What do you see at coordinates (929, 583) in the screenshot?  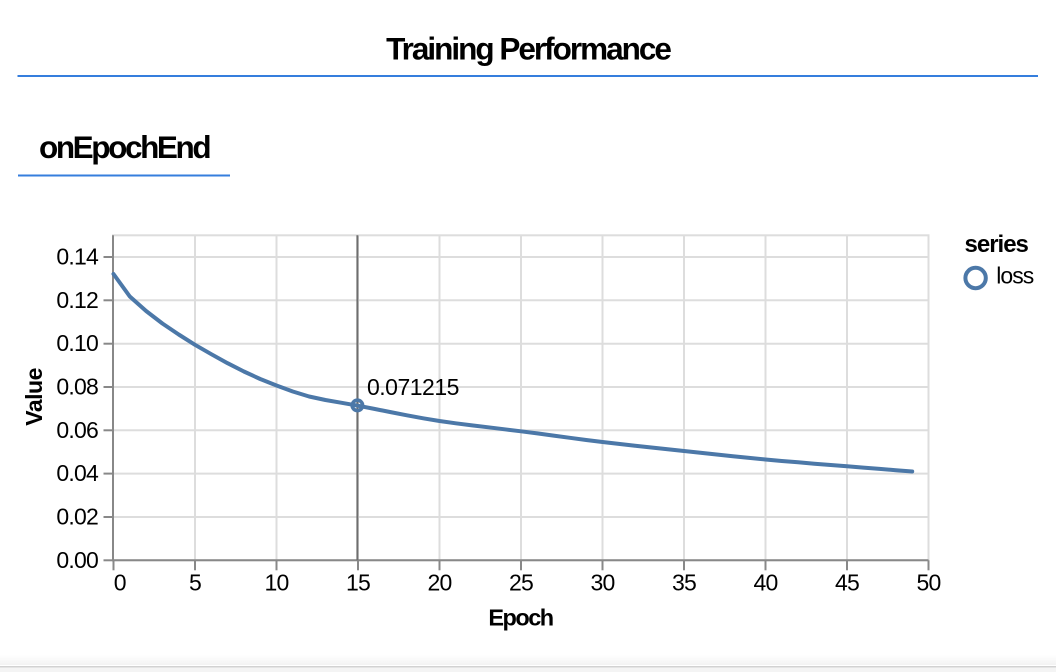 I see `svg-text: 50` at bounding box center [929, 583].